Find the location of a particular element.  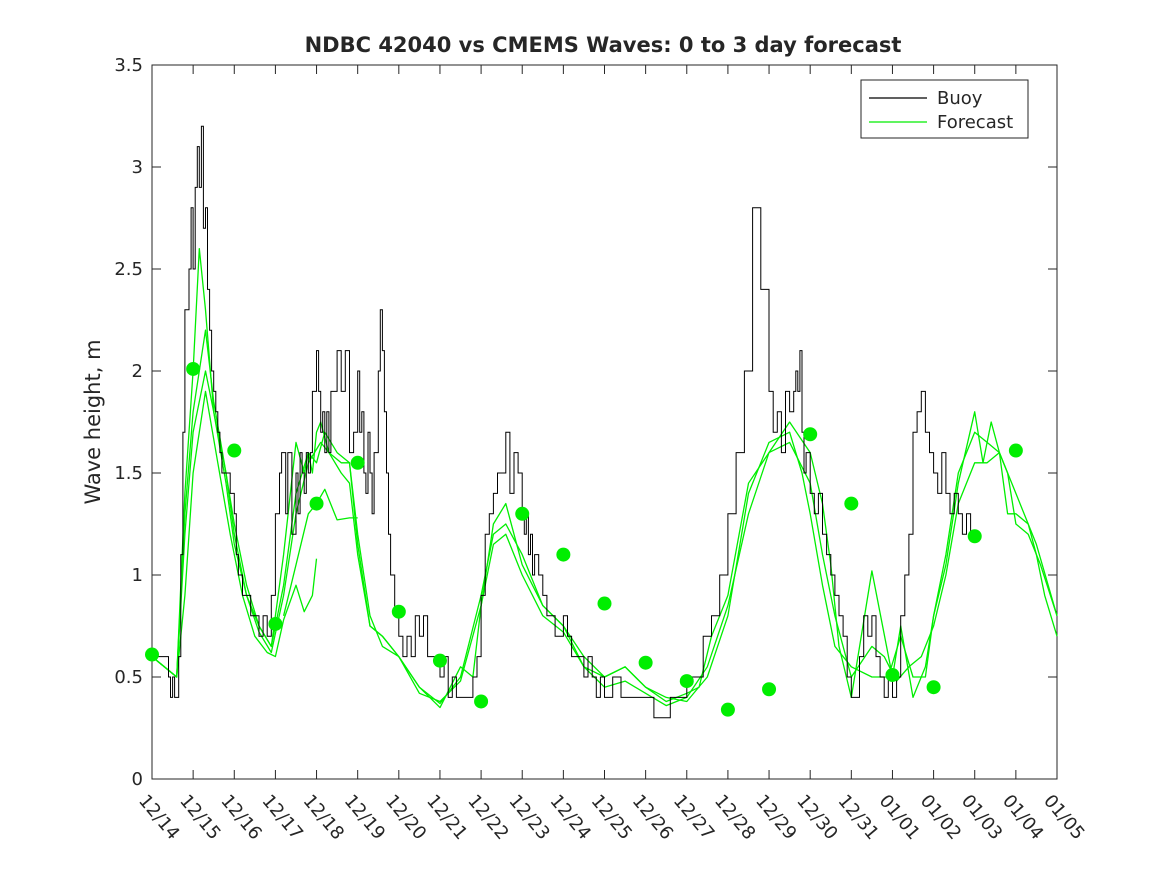

y-tick-label: 2 is located at coordinates (137, 371).